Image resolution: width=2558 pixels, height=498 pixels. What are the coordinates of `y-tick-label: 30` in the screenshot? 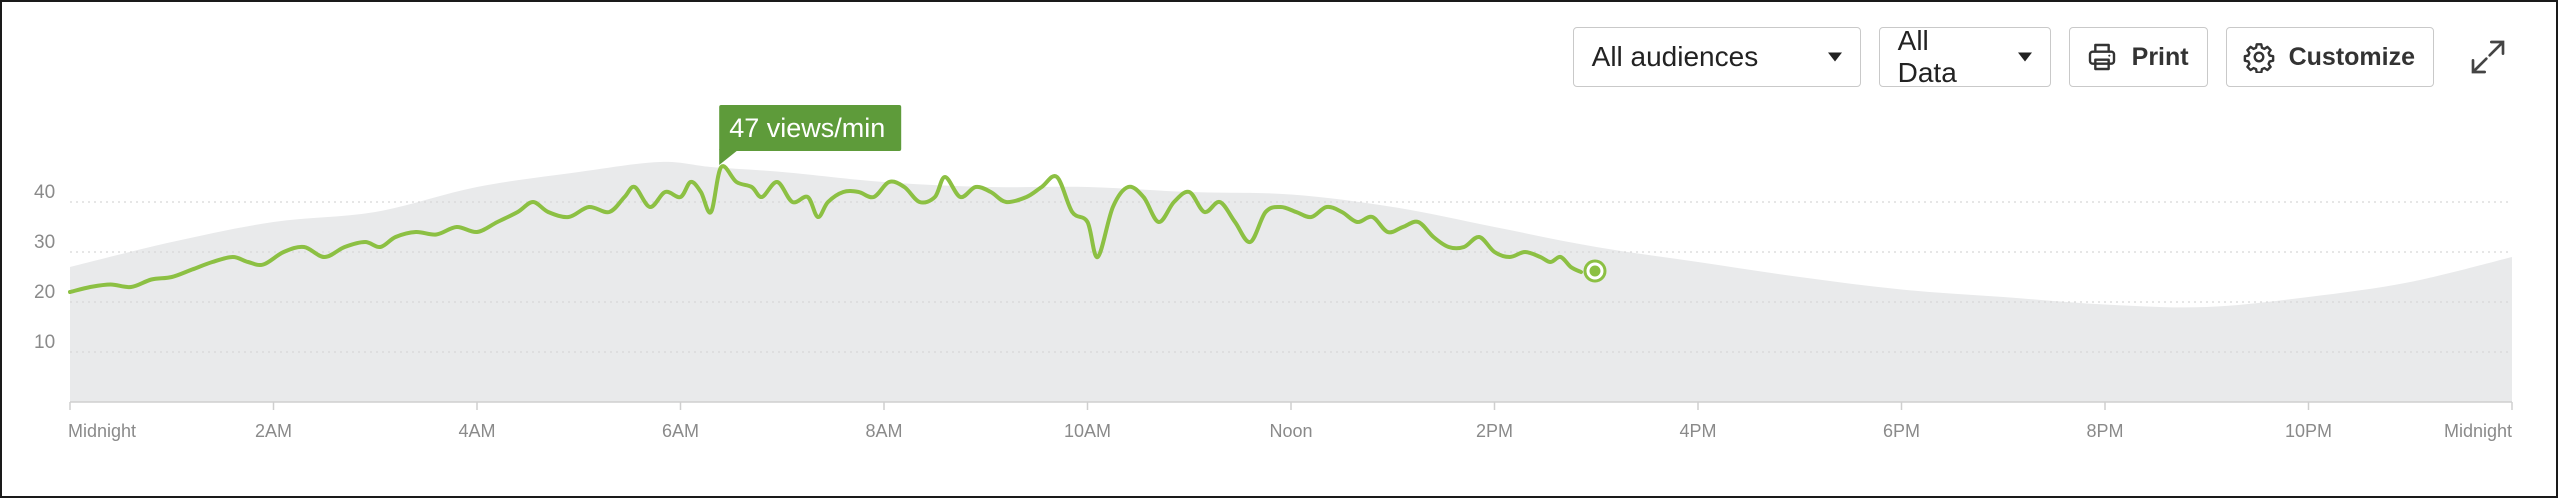 It's located at (44, 242).